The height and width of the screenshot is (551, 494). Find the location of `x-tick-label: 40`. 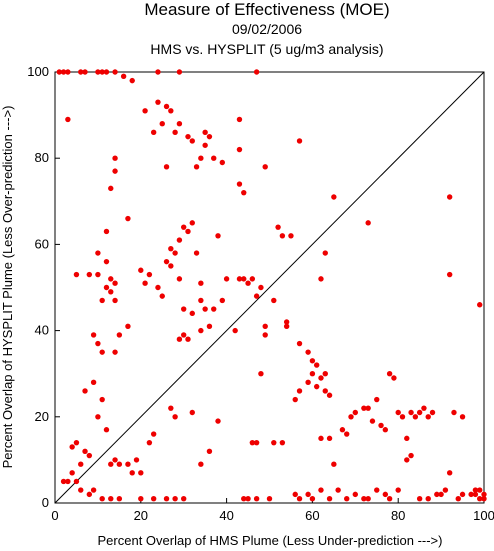

x-tick-label: 40 is located at coordinates (226, 515).